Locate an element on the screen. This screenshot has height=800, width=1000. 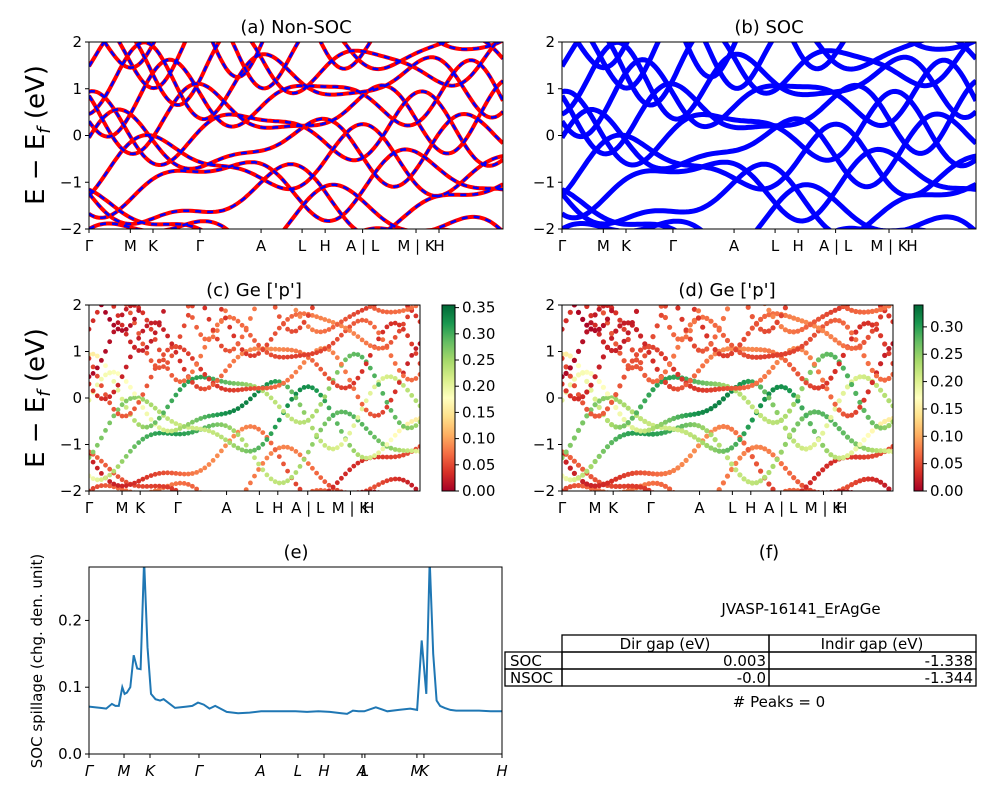
x-tick-label: M is located at coordinates (603, 246).